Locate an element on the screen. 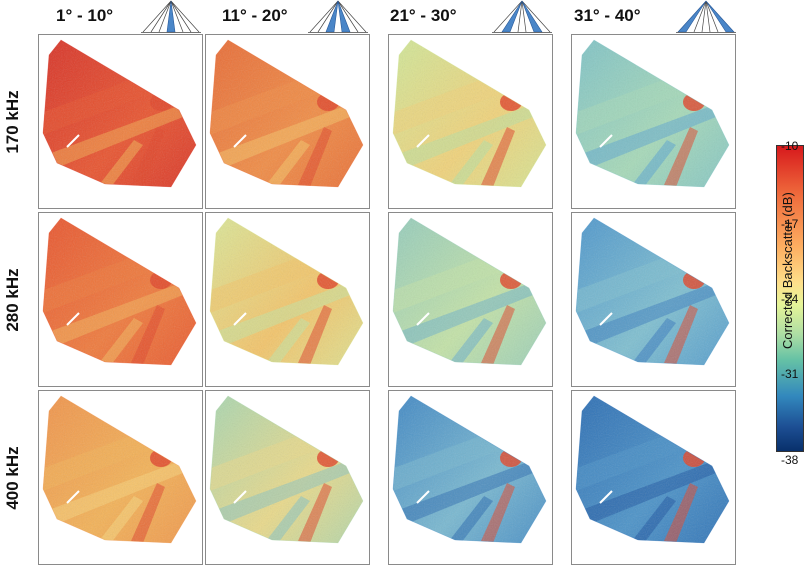 The width and height of the screenshot is (809, 571). column-header-4: 31° - 40° is located at coordinates (653, 17).